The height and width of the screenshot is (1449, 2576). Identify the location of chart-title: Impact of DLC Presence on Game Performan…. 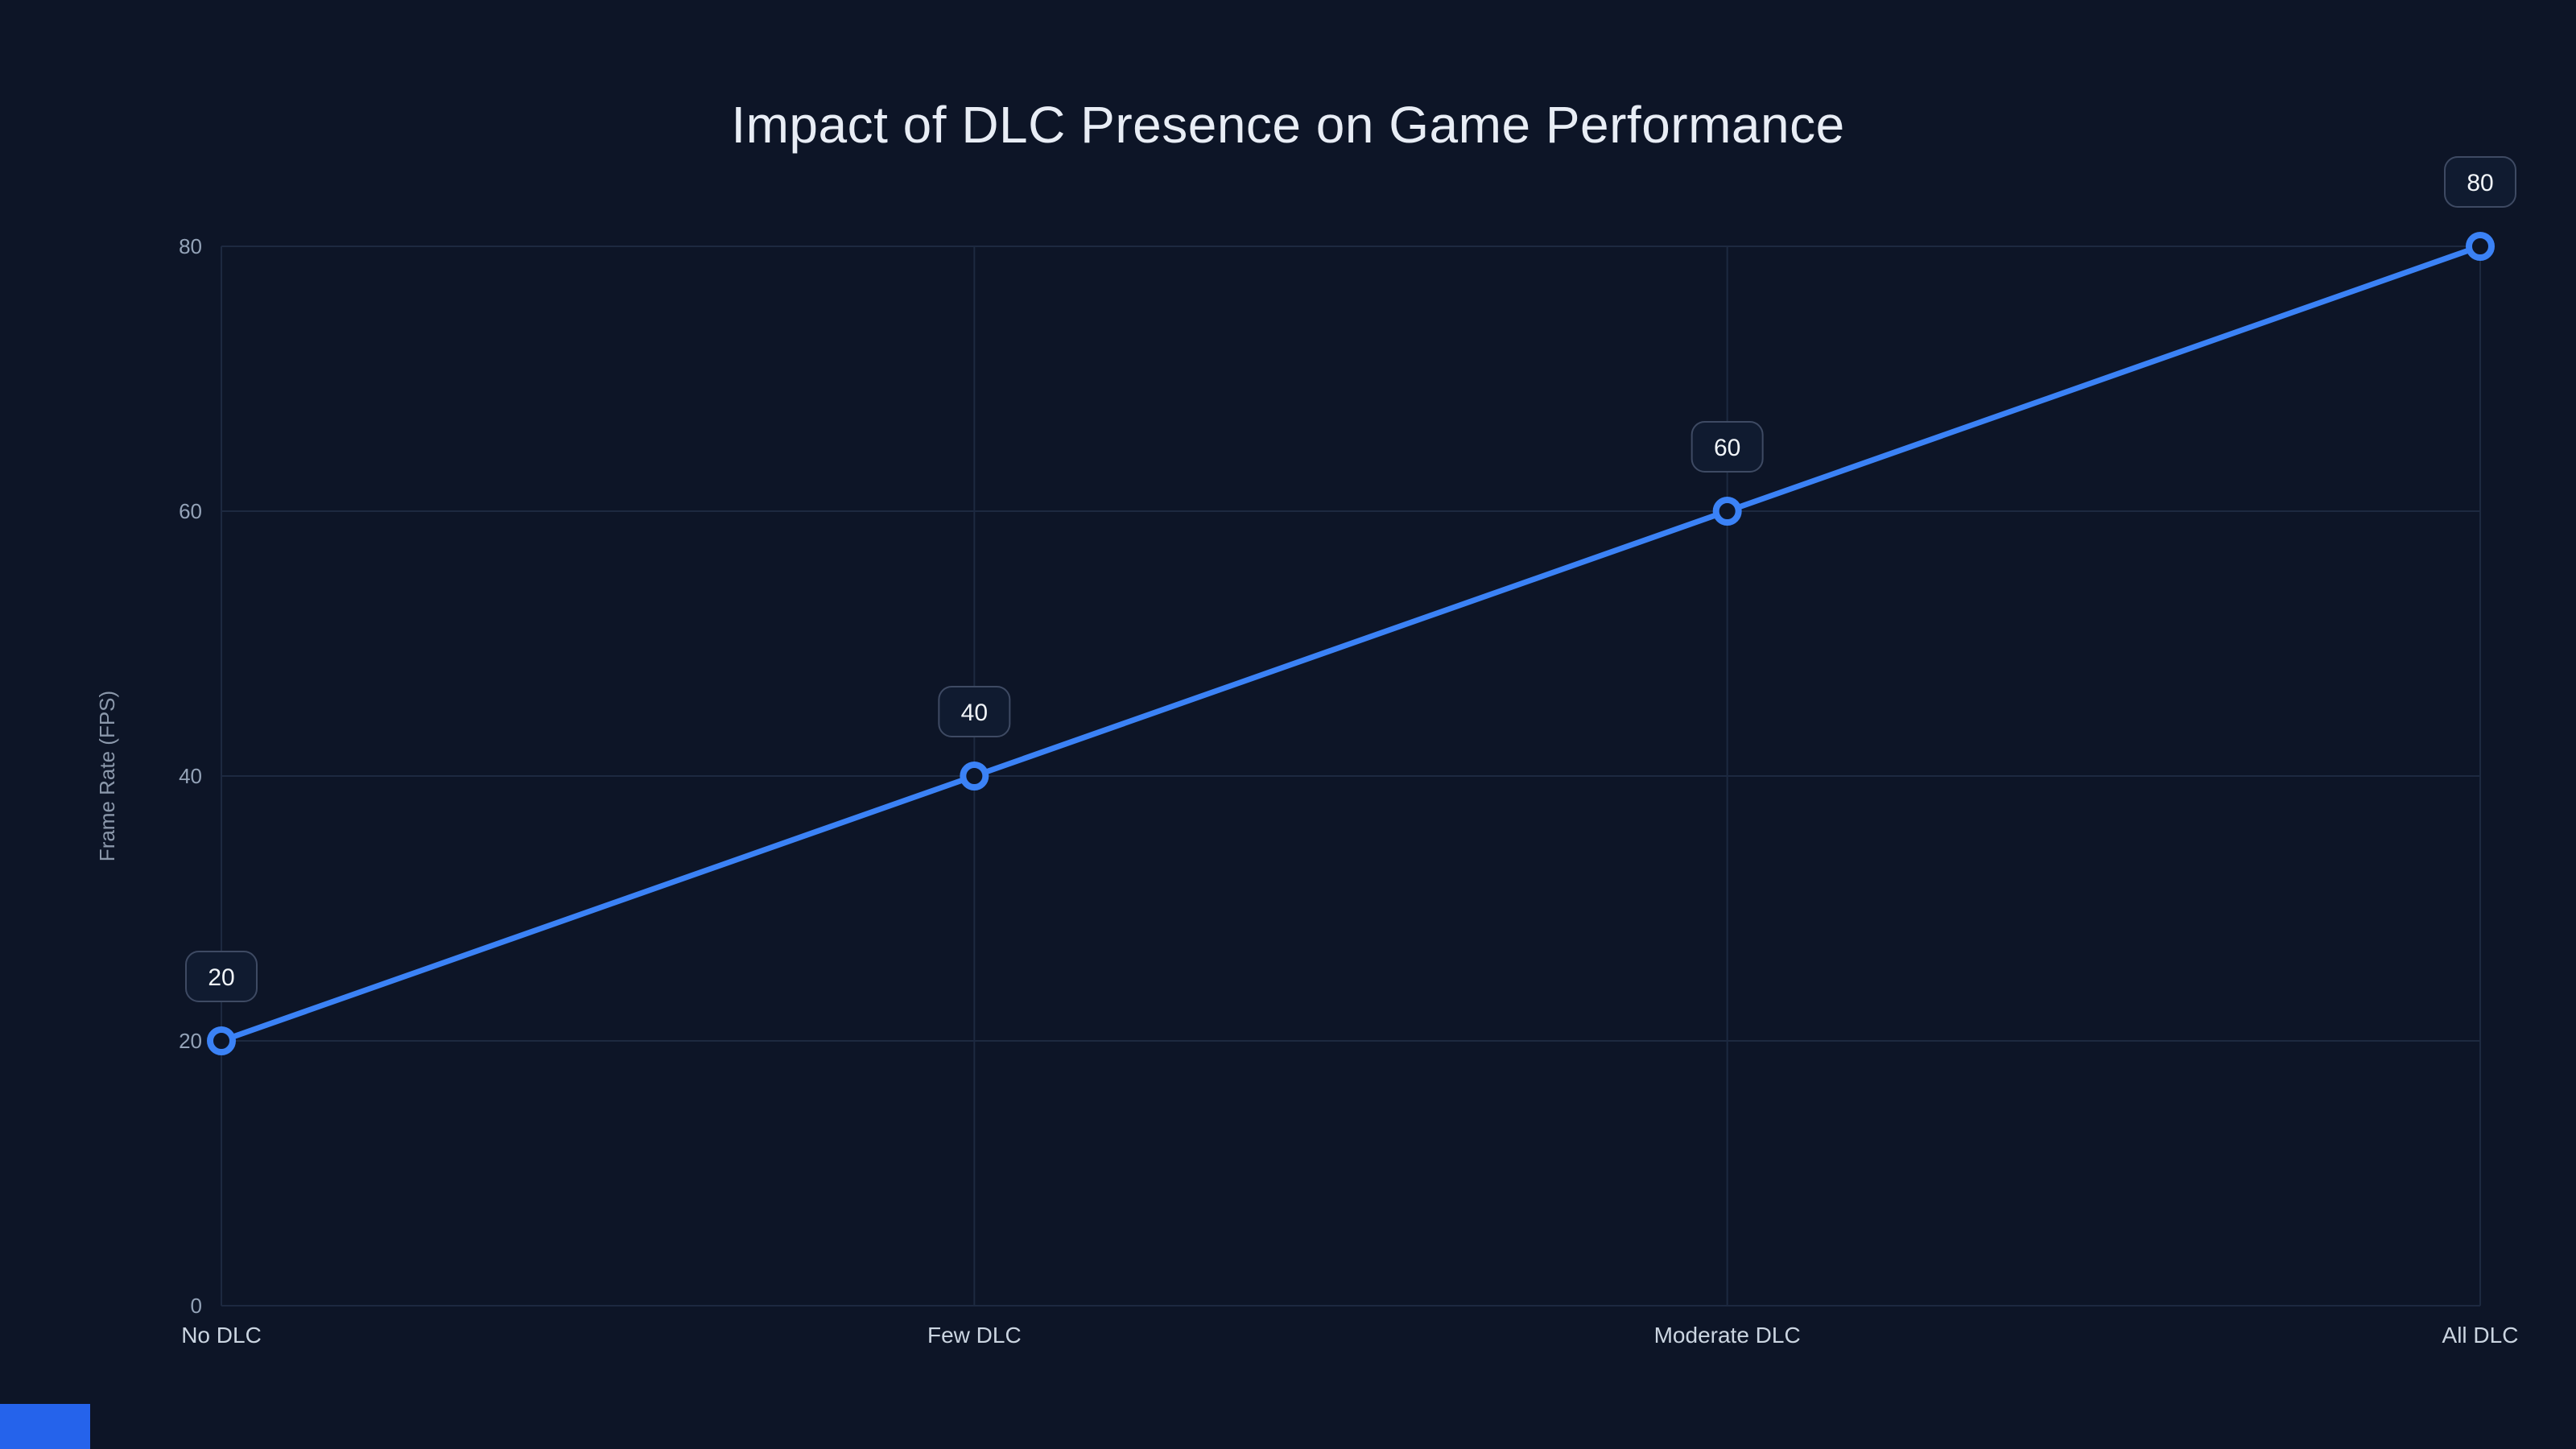
(1288, 125).